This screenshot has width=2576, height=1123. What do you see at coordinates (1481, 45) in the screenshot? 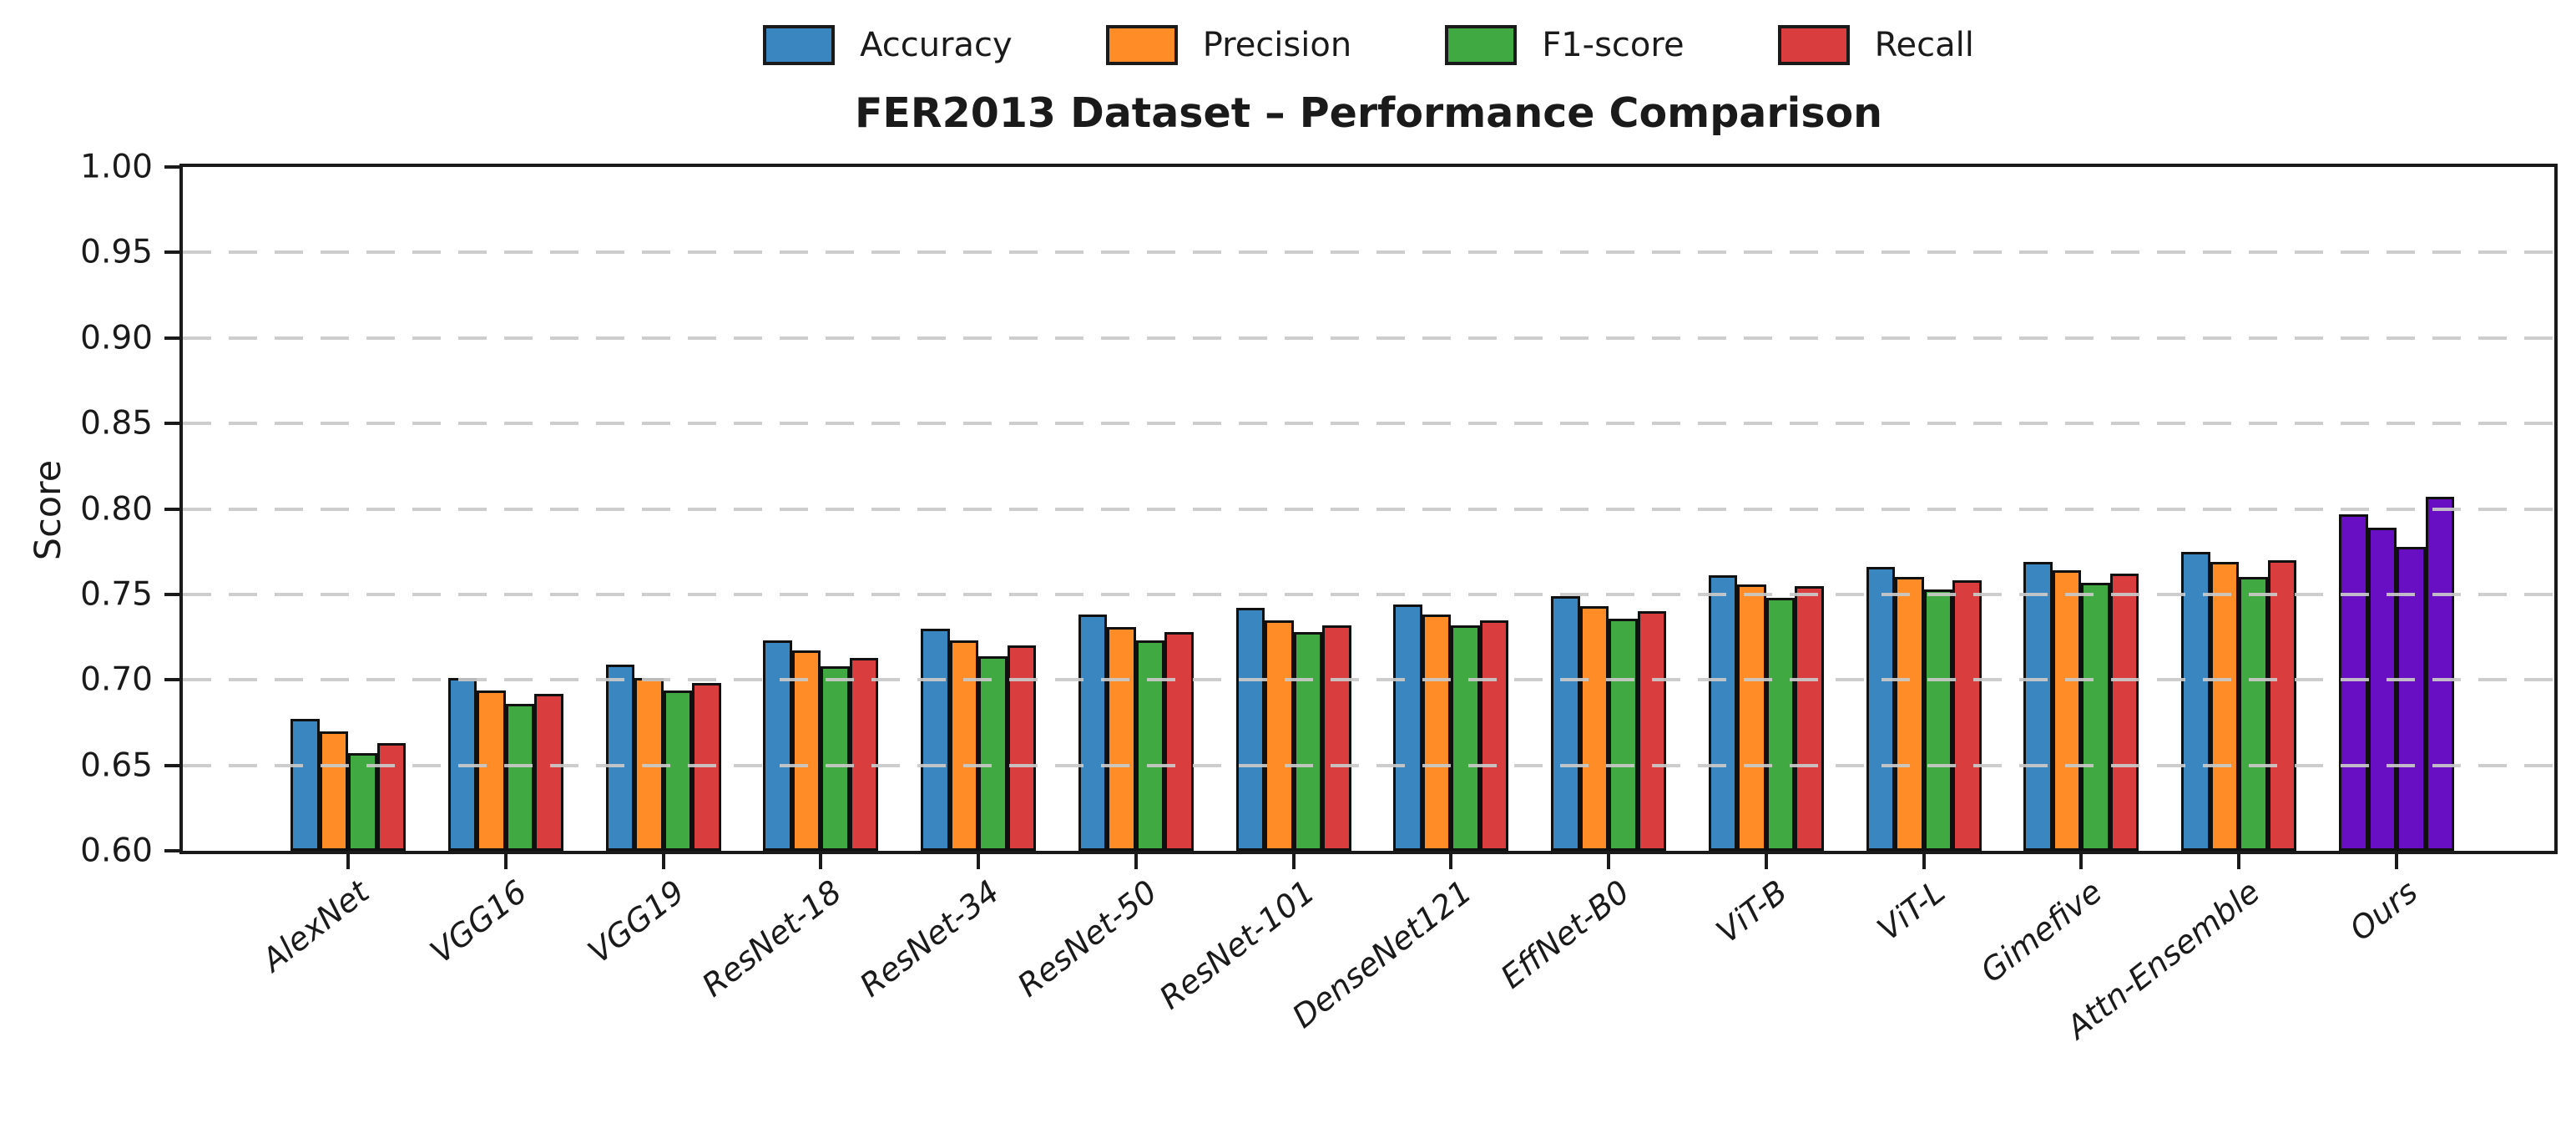
I see `legend-swatch-f1-score` at bounding box center [1481, 45].